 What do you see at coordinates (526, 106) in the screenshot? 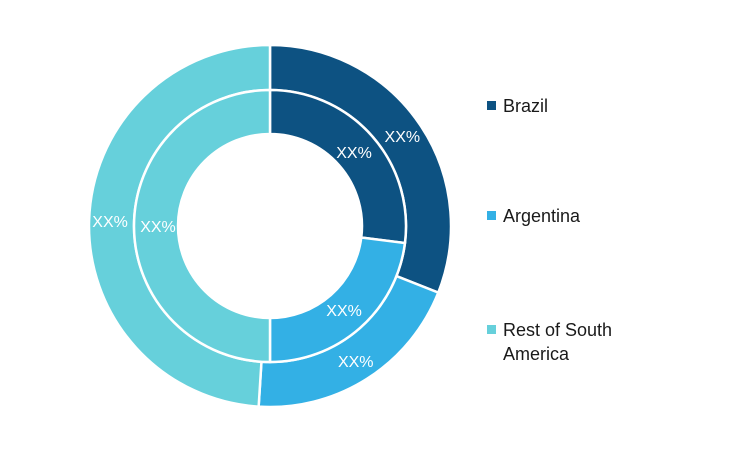
I see `legend-label-brazil: Brazil` at bounding box center [526, 106].